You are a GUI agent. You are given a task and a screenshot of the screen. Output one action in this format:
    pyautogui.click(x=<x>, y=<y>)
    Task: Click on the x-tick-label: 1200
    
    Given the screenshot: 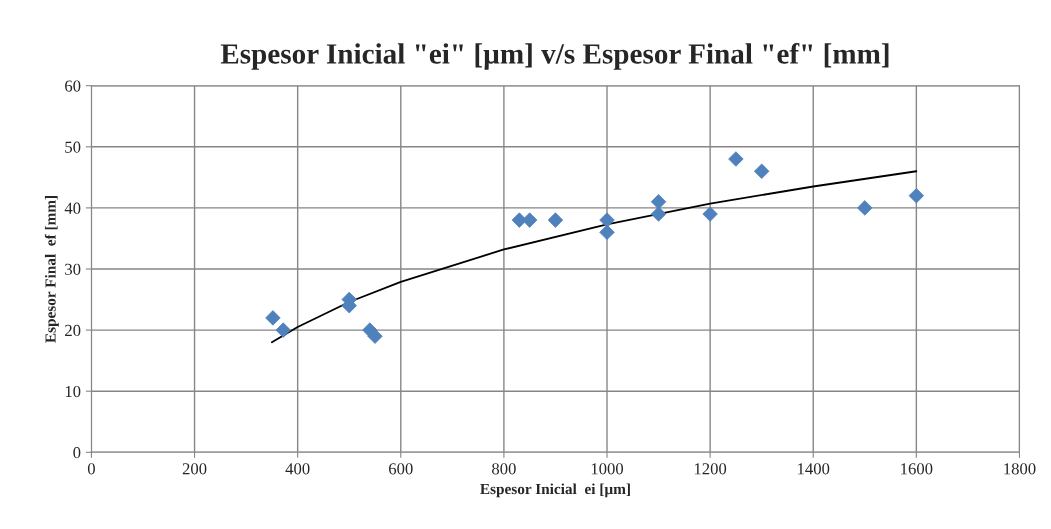 What is the action you would take?
    pyautogui.click(x=710, y=469)
    